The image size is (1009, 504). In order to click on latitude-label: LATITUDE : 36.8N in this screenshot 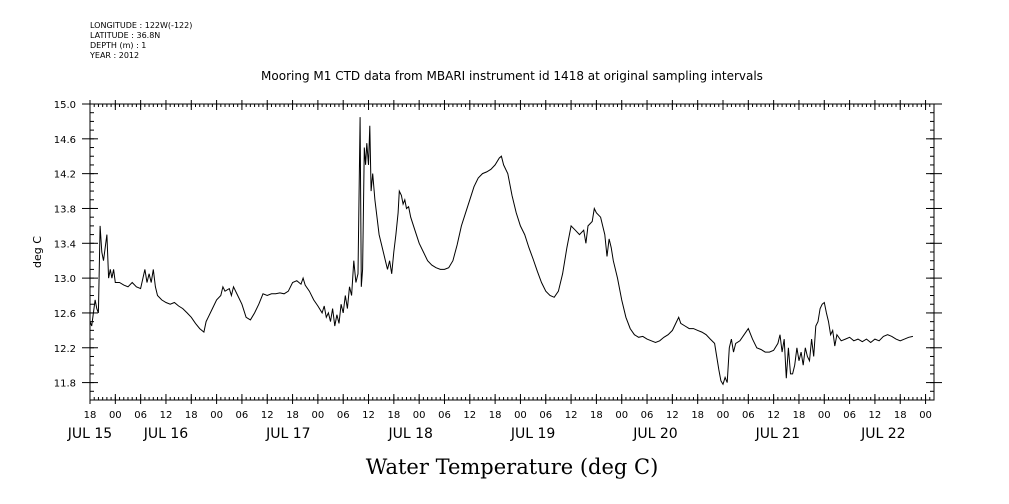, I will do `click(125, 35)`.